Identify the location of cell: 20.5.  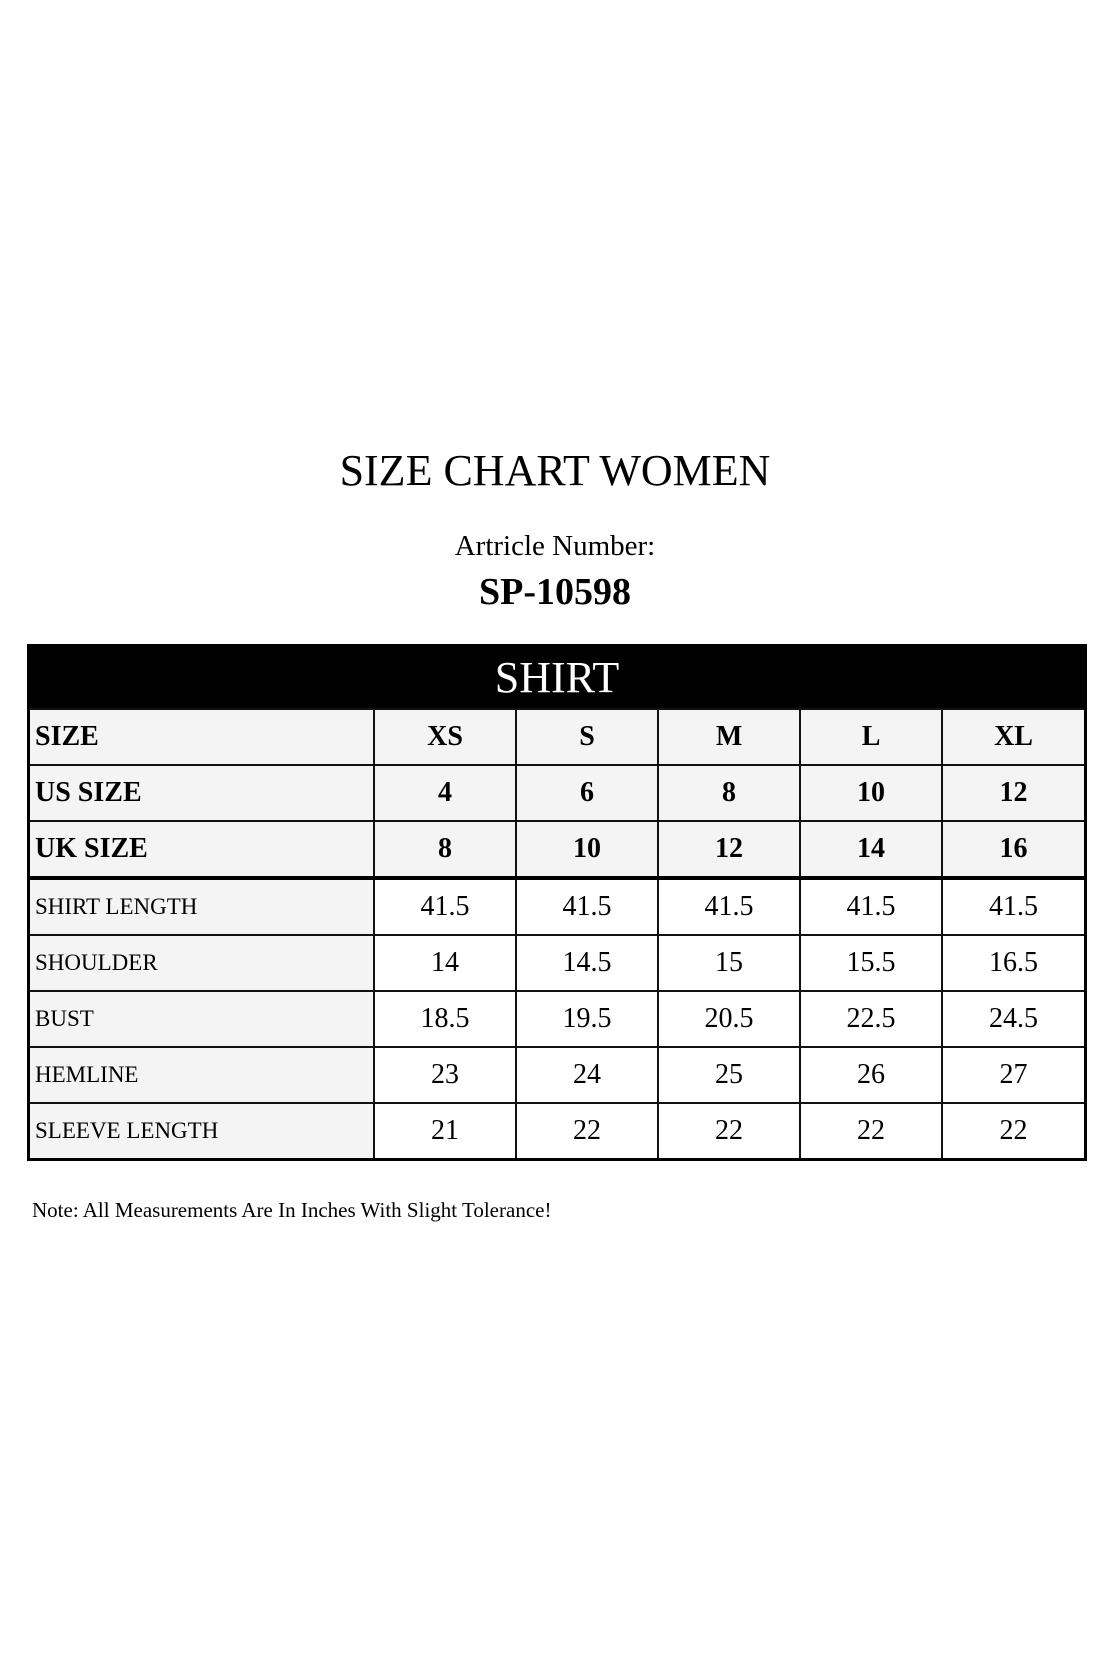
(729, 1019).